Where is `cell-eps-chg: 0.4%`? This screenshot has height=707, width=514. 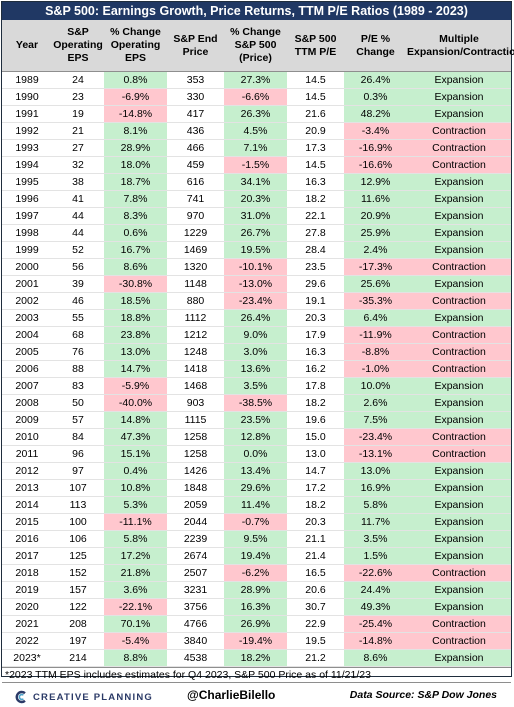
cell-eps-chg: 0.4% is located at coordinates (135, 471).